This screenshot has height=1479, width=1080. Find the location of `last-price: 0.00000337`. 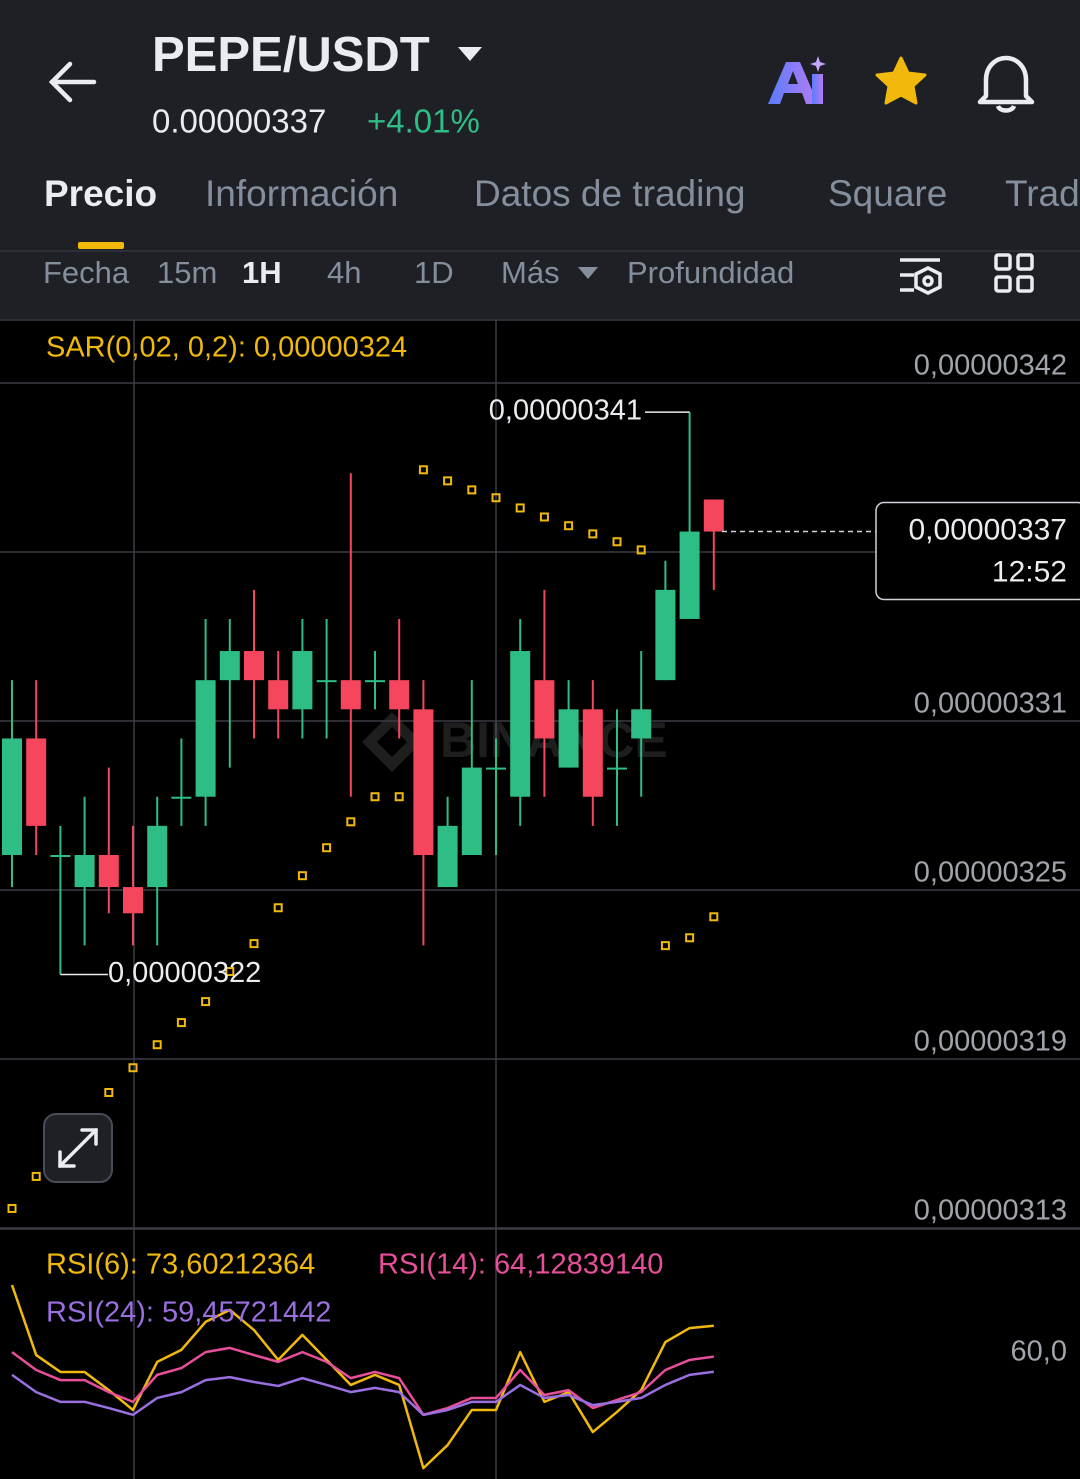

last-price: 0.00000337 is located at coordinates (239, 121).